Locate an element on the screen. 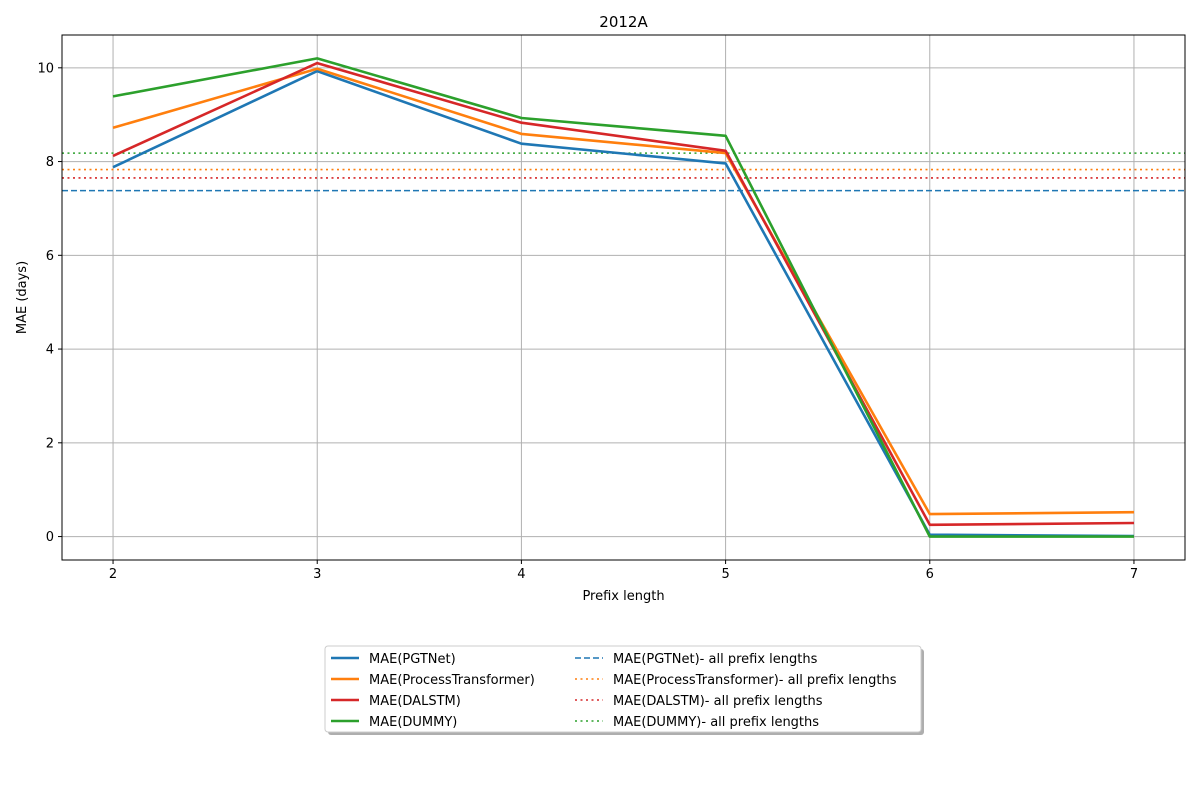 The image size is (1200, 800). x-axis-ticks: 2 3 4 5 6 7 is located at coordinates (623, 571).